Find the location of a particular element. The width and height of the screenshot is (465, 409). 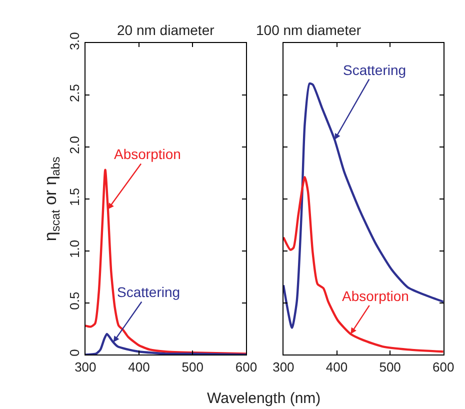

y-tick-label: 1.5 is located at coordinates (74, 197).